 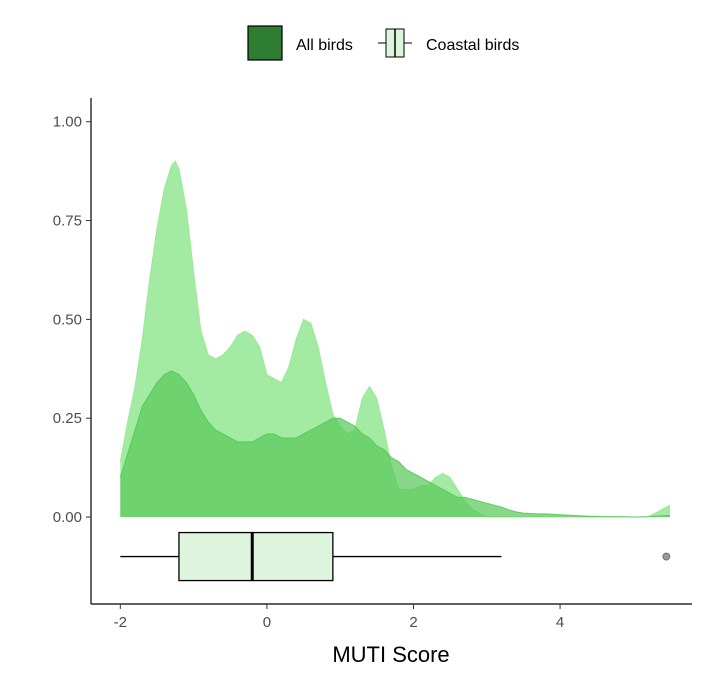 I want to click on y-tick-label: 0.75, so click(x=67, y=221).